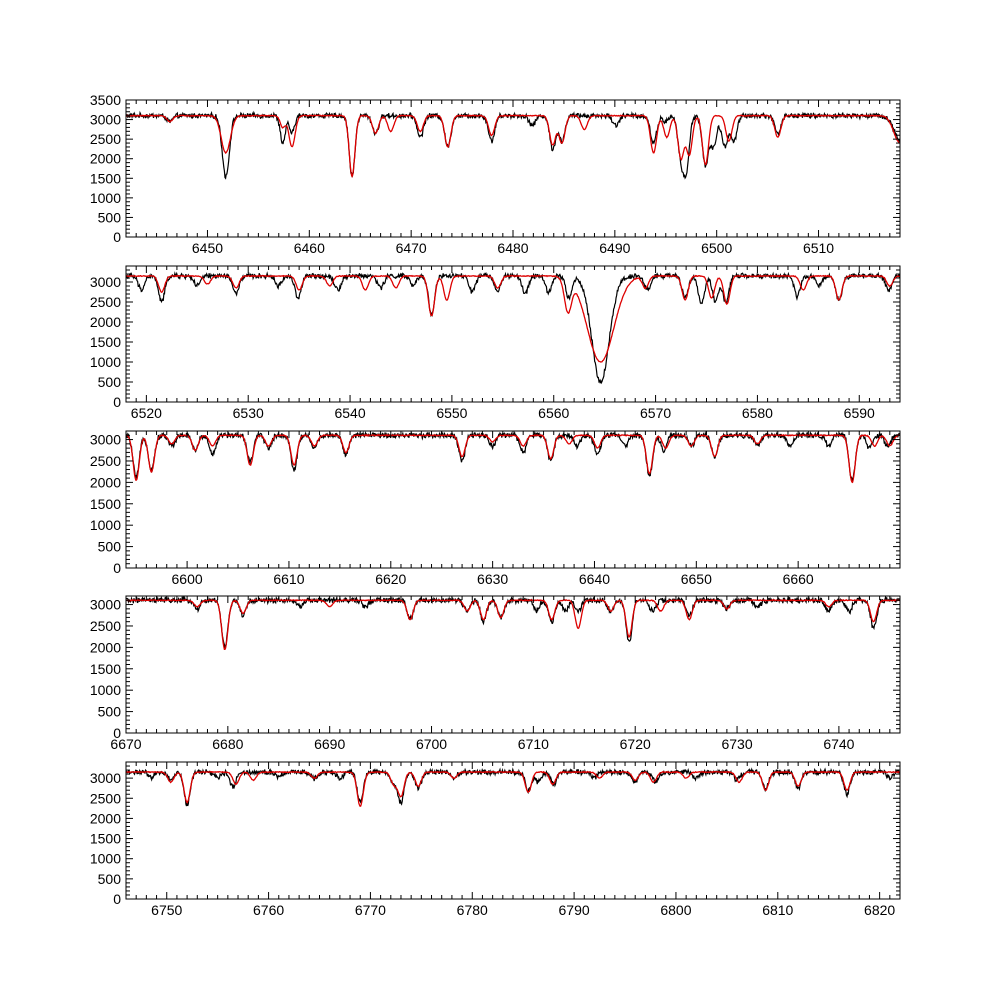  I want to click on x-tick-label: 6770, so click(370, 910).